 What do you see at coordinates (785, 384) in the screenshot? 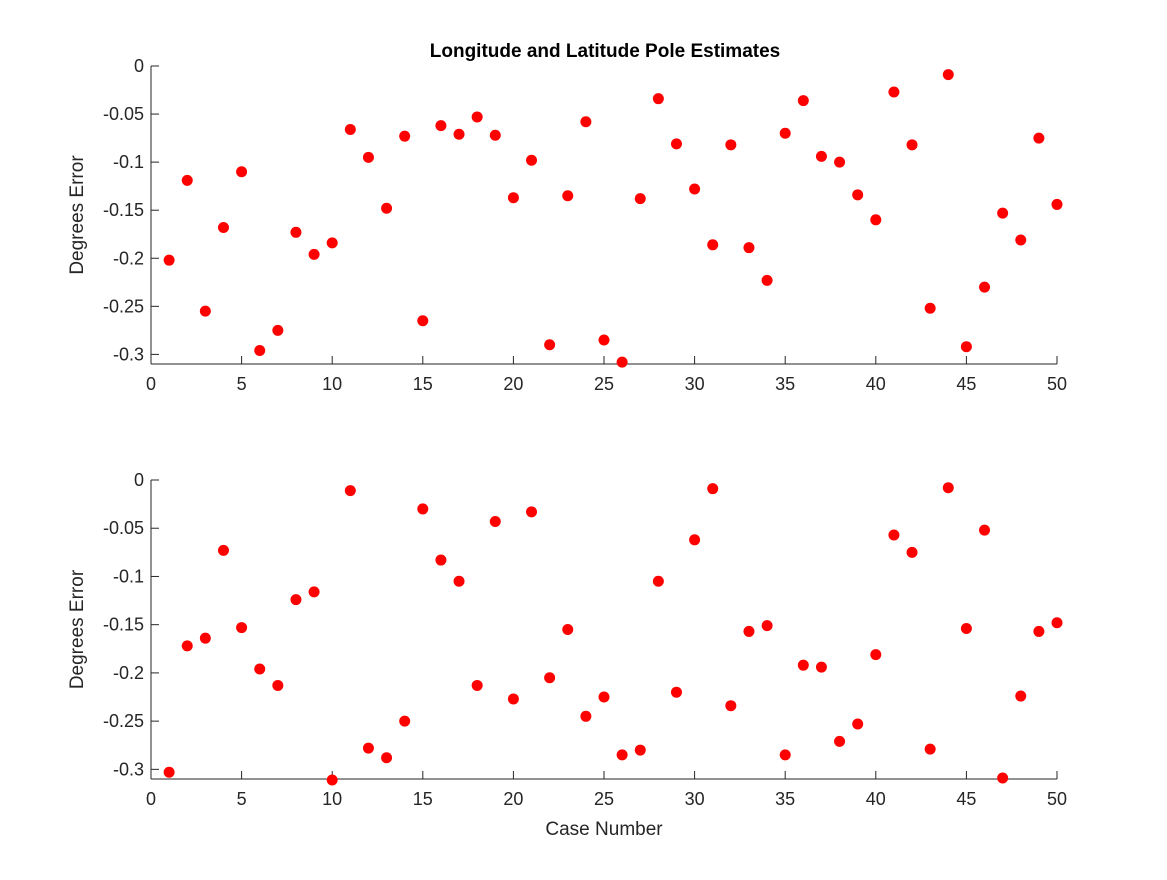
I see `top-x-tick-label: 35` at bounding box center [785, 384].